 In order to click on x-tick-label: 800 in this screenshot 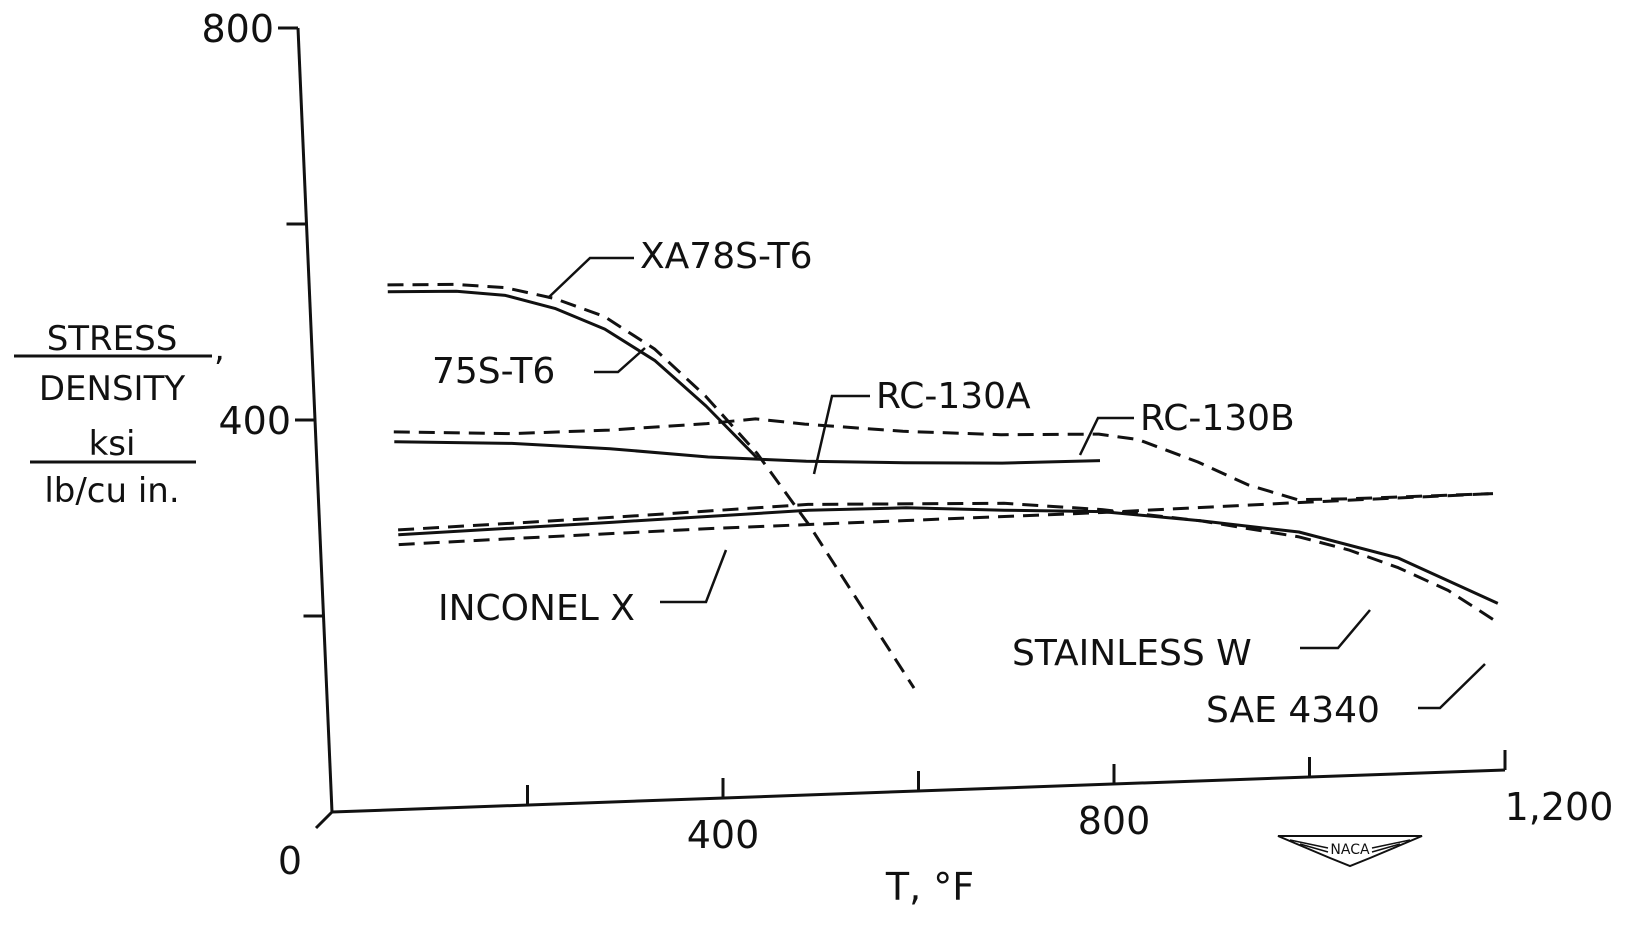, I will do `click(1114, 821)`.